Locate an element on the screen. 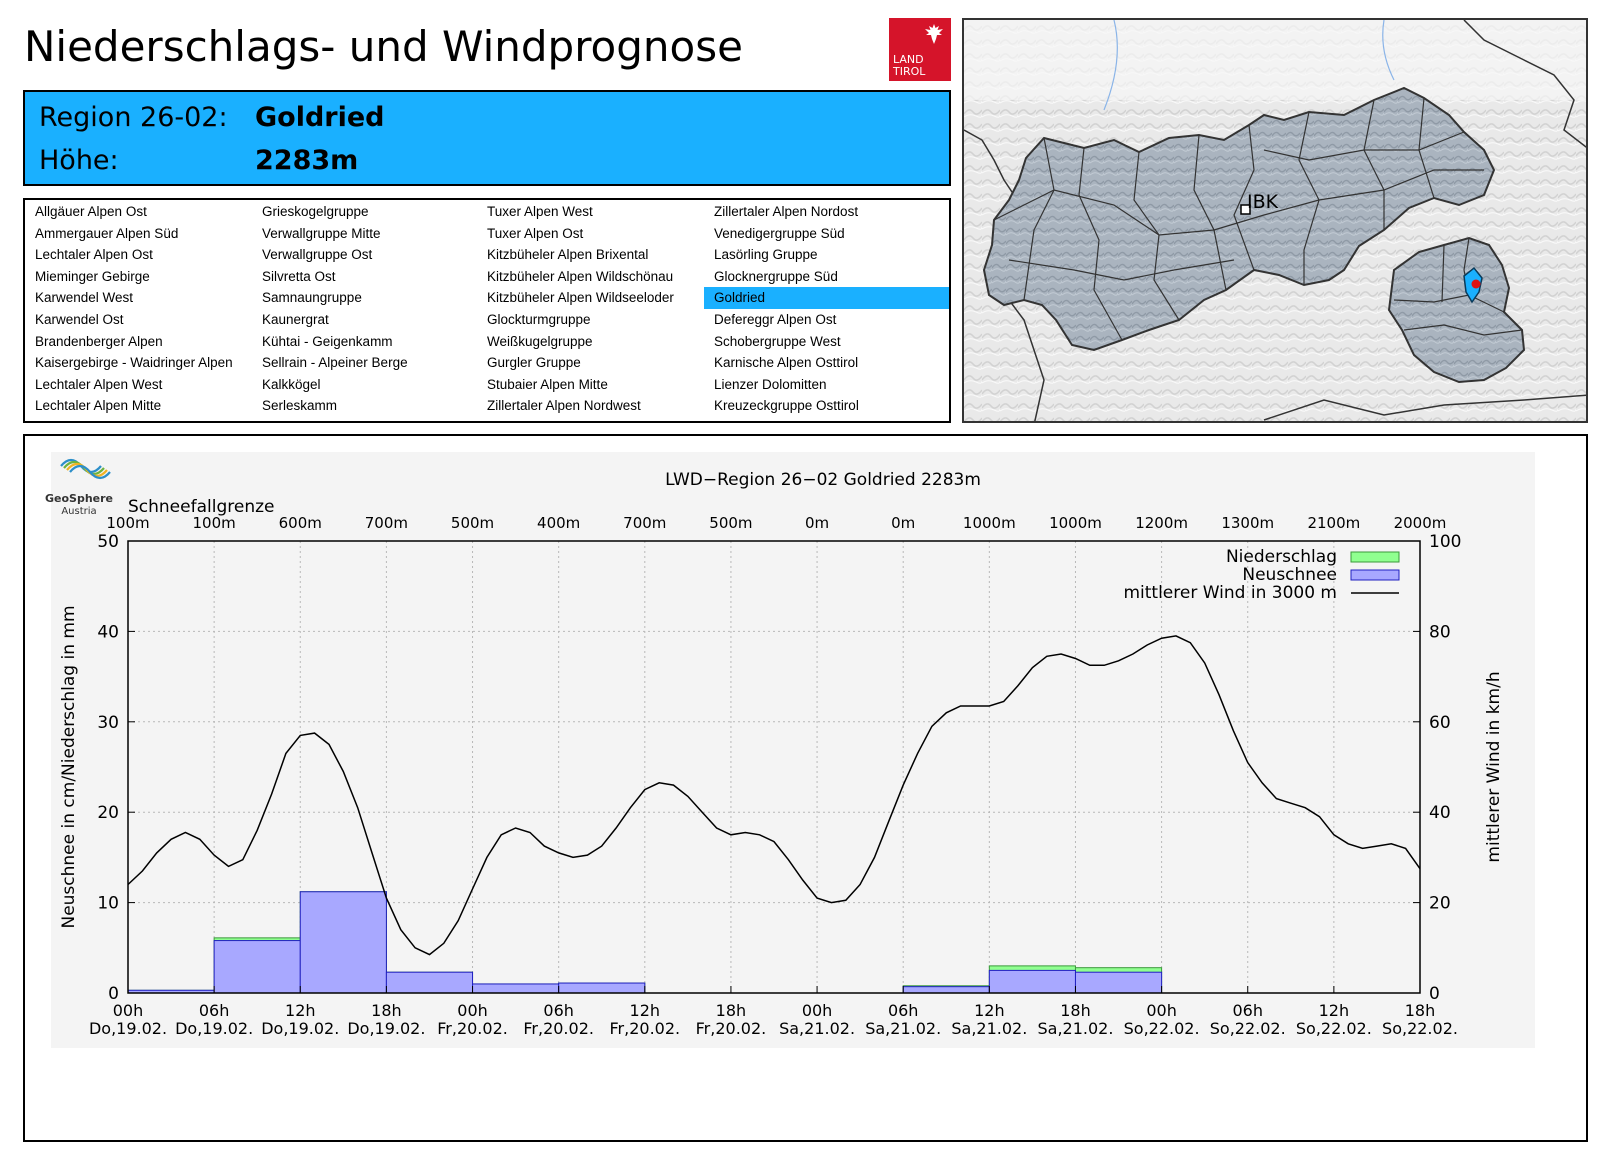 Image resolution: width=1600 pixels, height=1153 pixels. region-list-item: Brandenberger Alpen is located at coordinates (99, 341).